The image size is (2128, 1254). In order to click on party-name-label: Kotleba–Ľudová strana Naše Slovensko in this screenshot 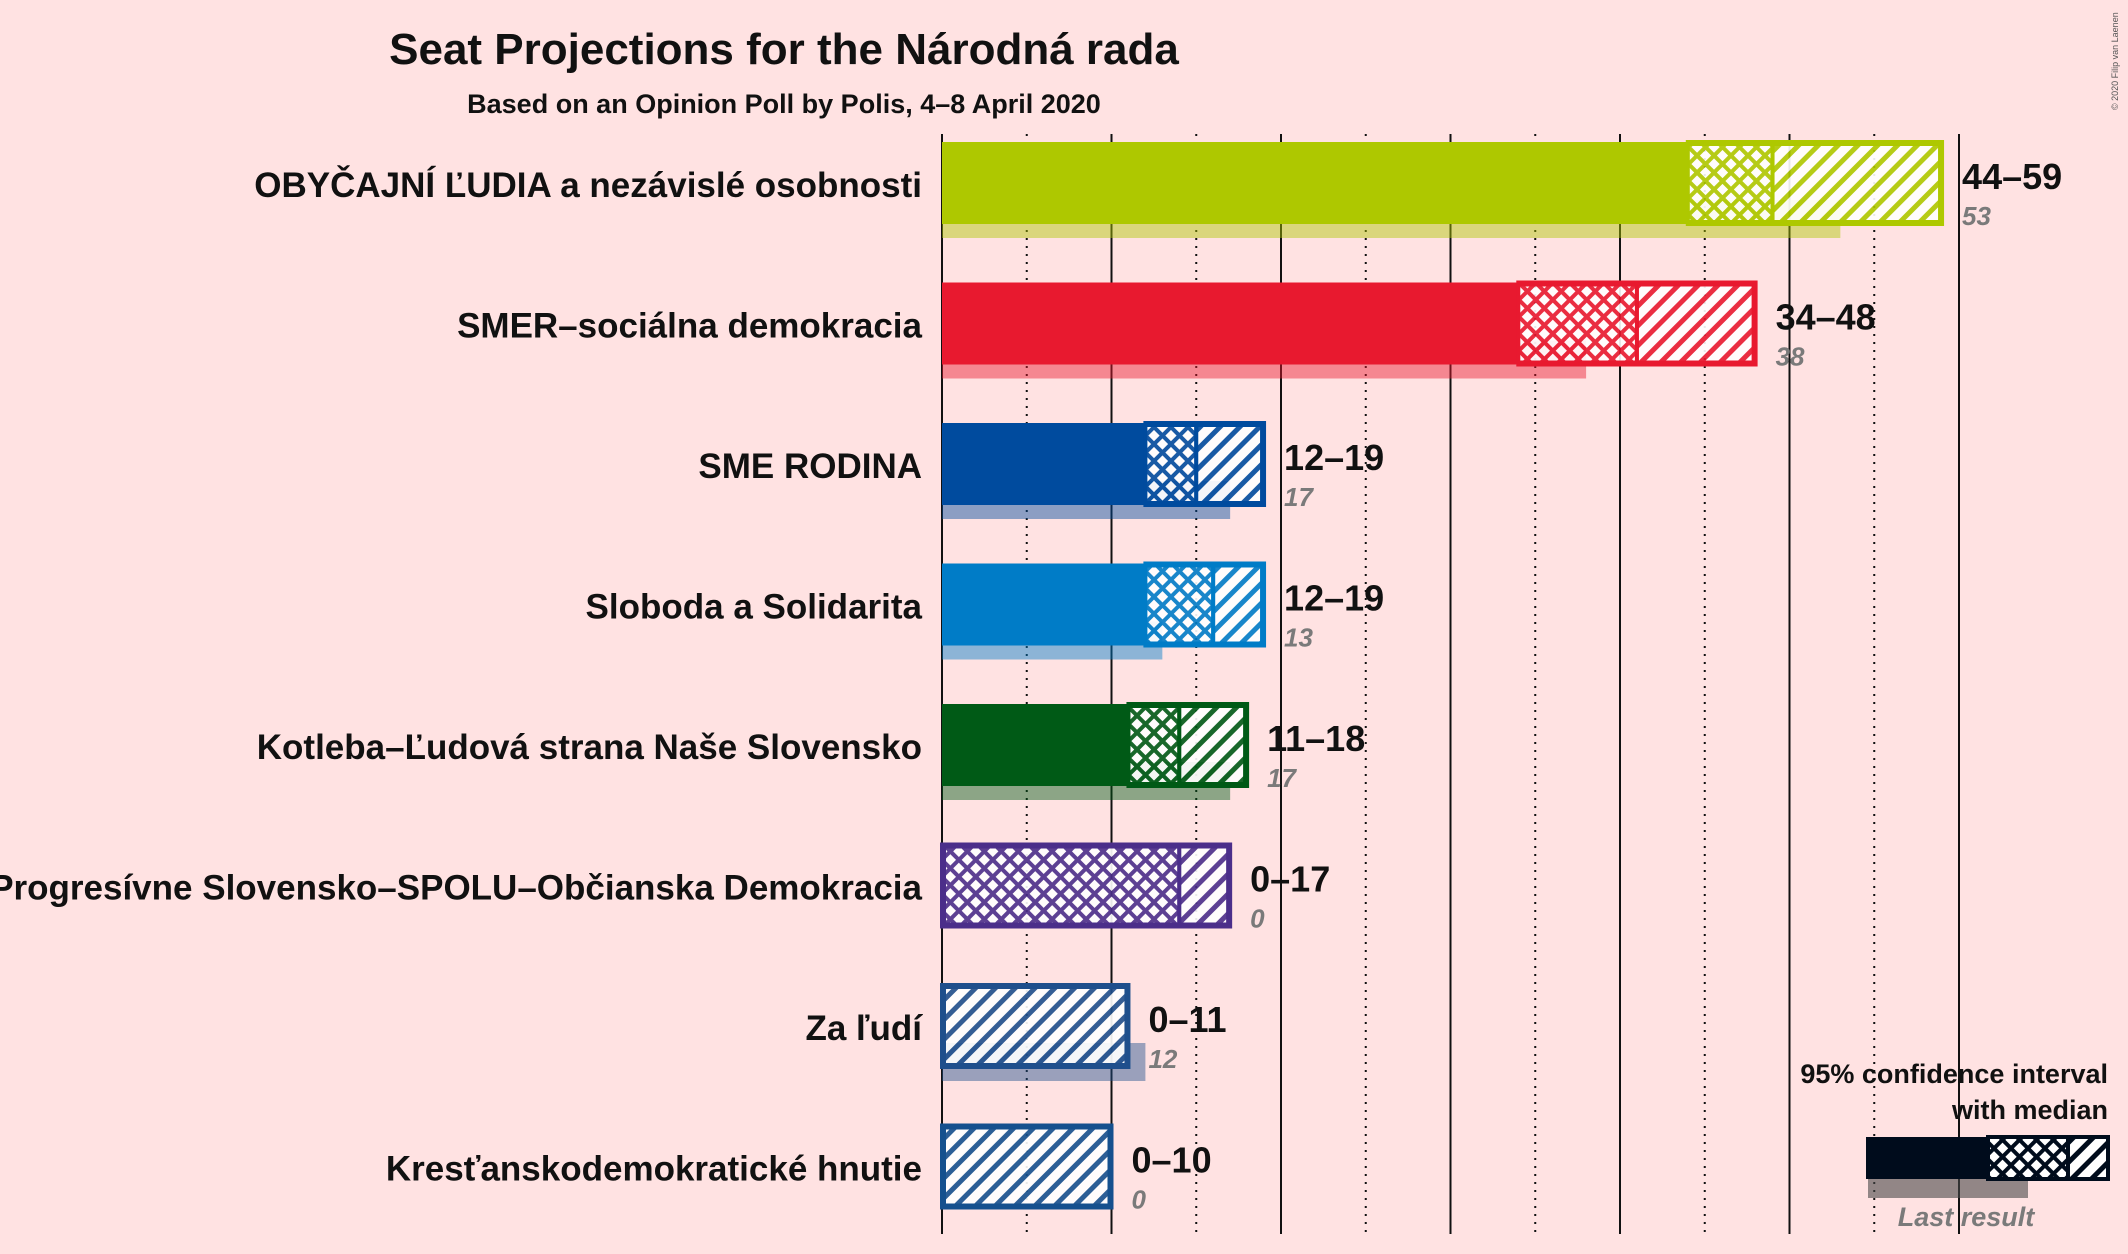, I will do `click(589, 747)`.